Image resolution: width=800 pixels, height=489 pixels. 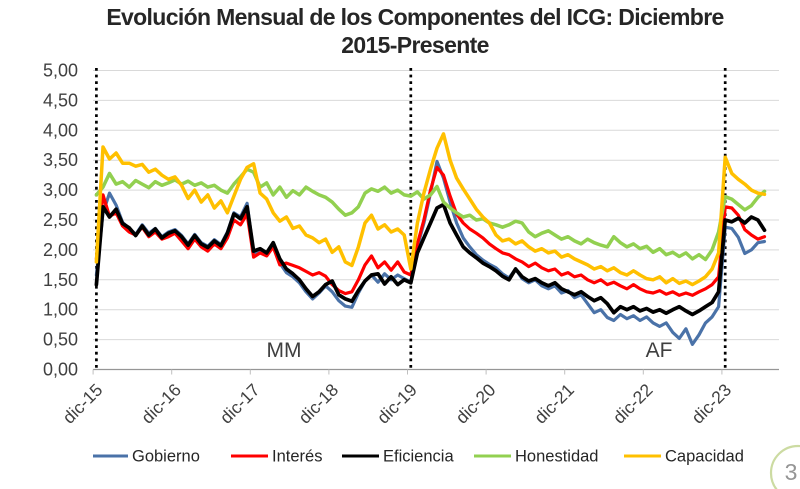 What do you see at coordinates (556, 457) in the screenshot?
I see `svg-text: Honestidad` at bounding box center [556, 457].